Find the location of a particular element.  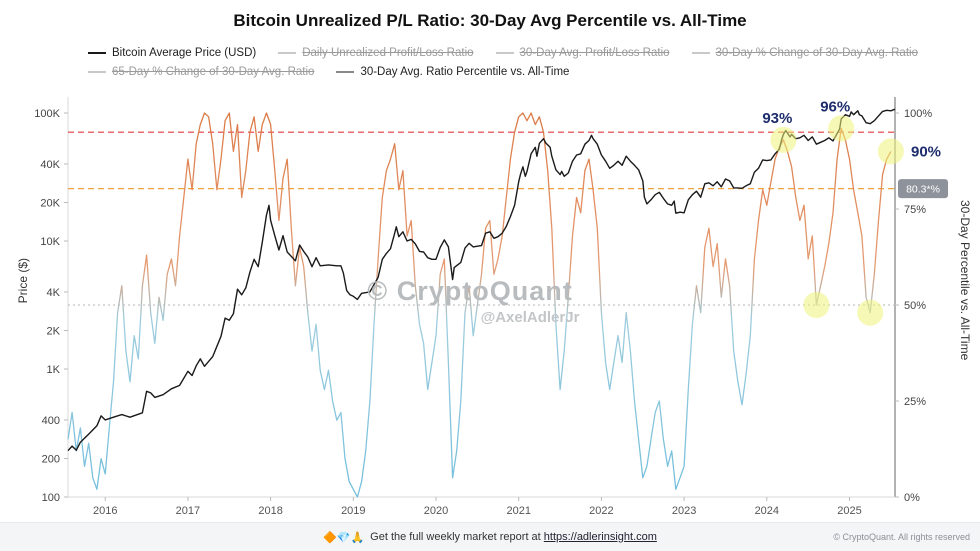

svg-text: 100 is located at coordinates (51, 498).